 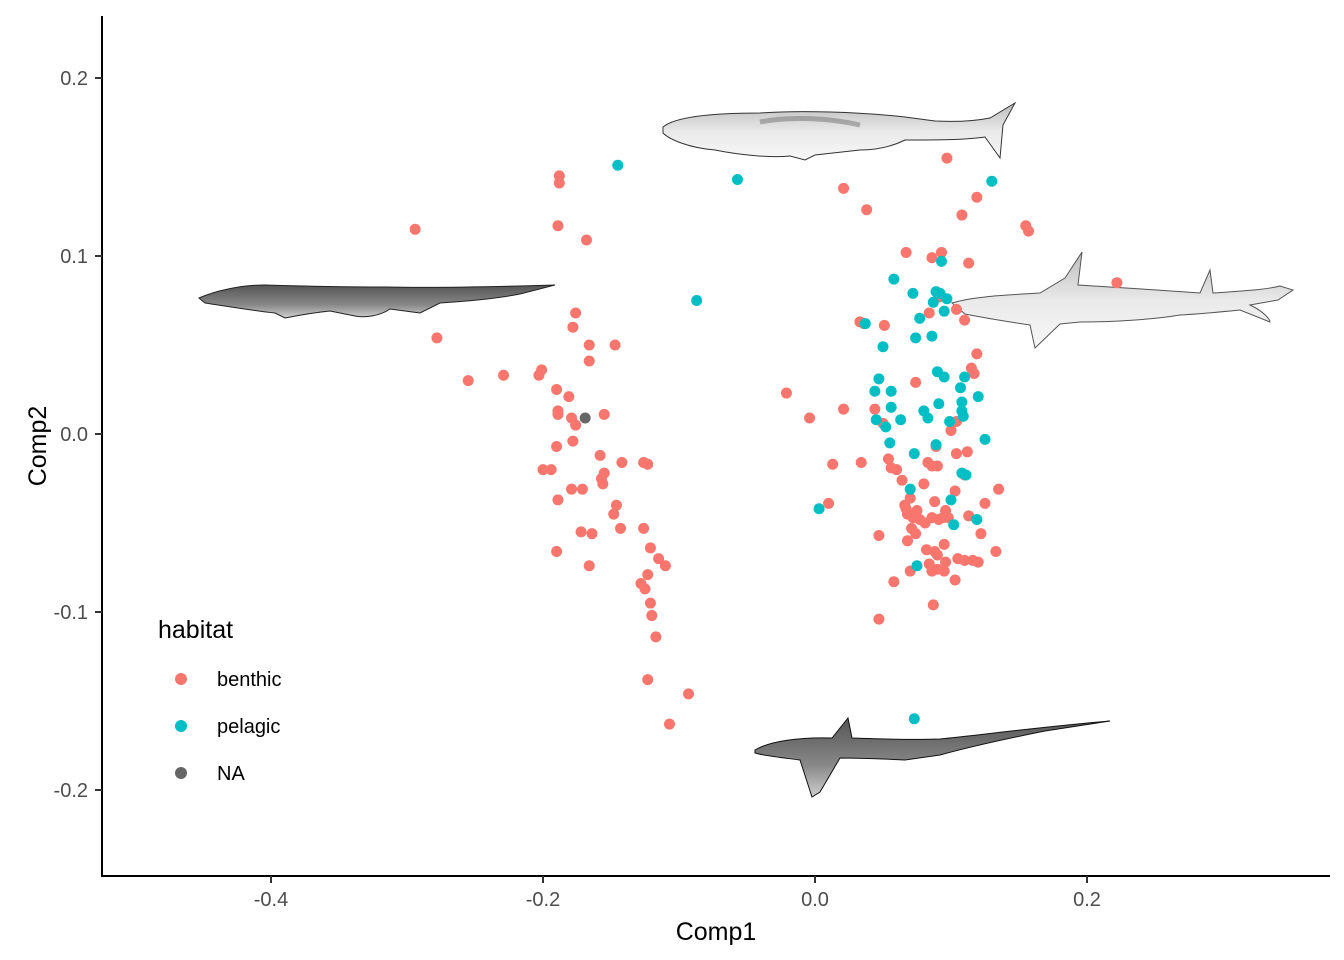 I want to click on legend-title: habitat, so click(x=195, y=630).